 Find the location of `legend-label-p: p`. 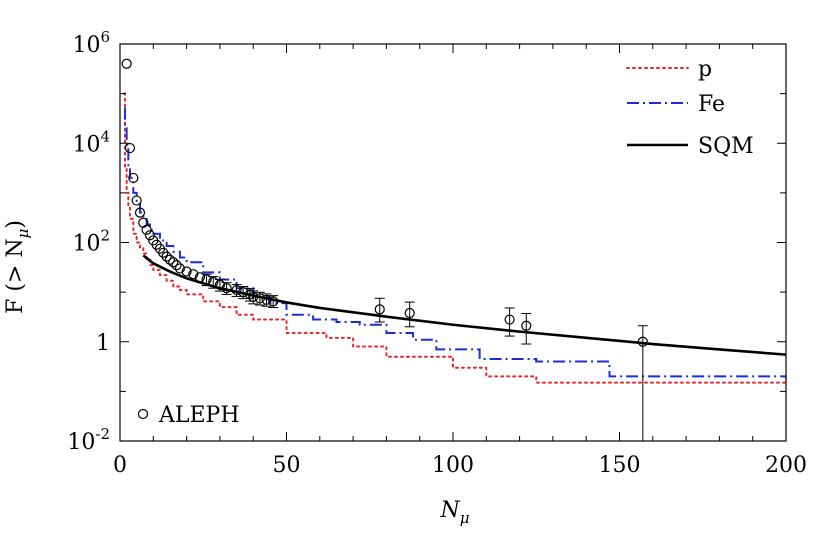

legend-label-p: p is located at coordinates (705, 69).